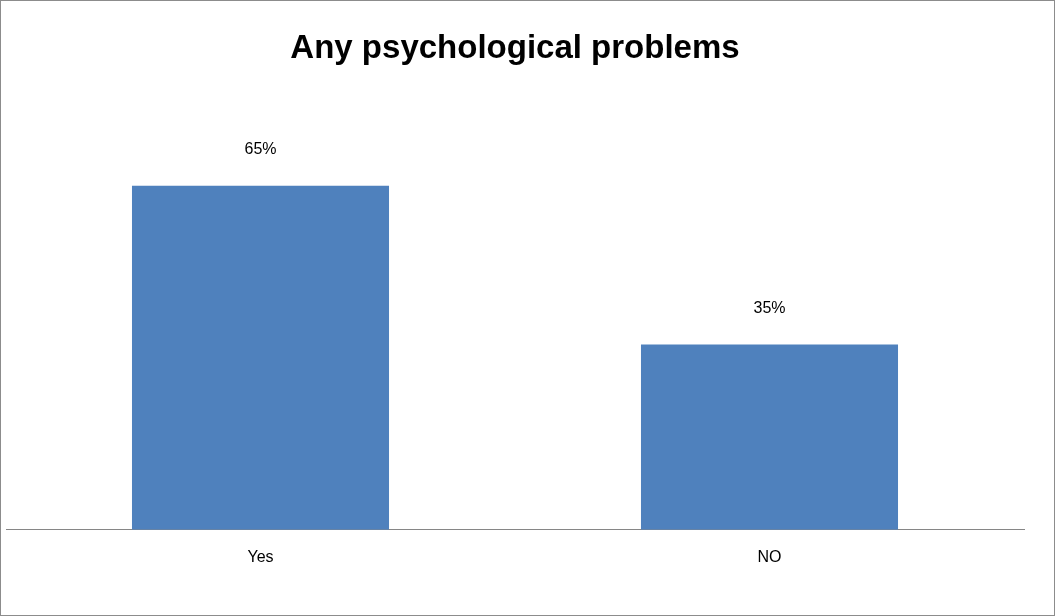  What do you see at coordinates (515, 46) in the screenshot?
I see `chart-title: Any psychological problems` at bounding box center [515, 46].